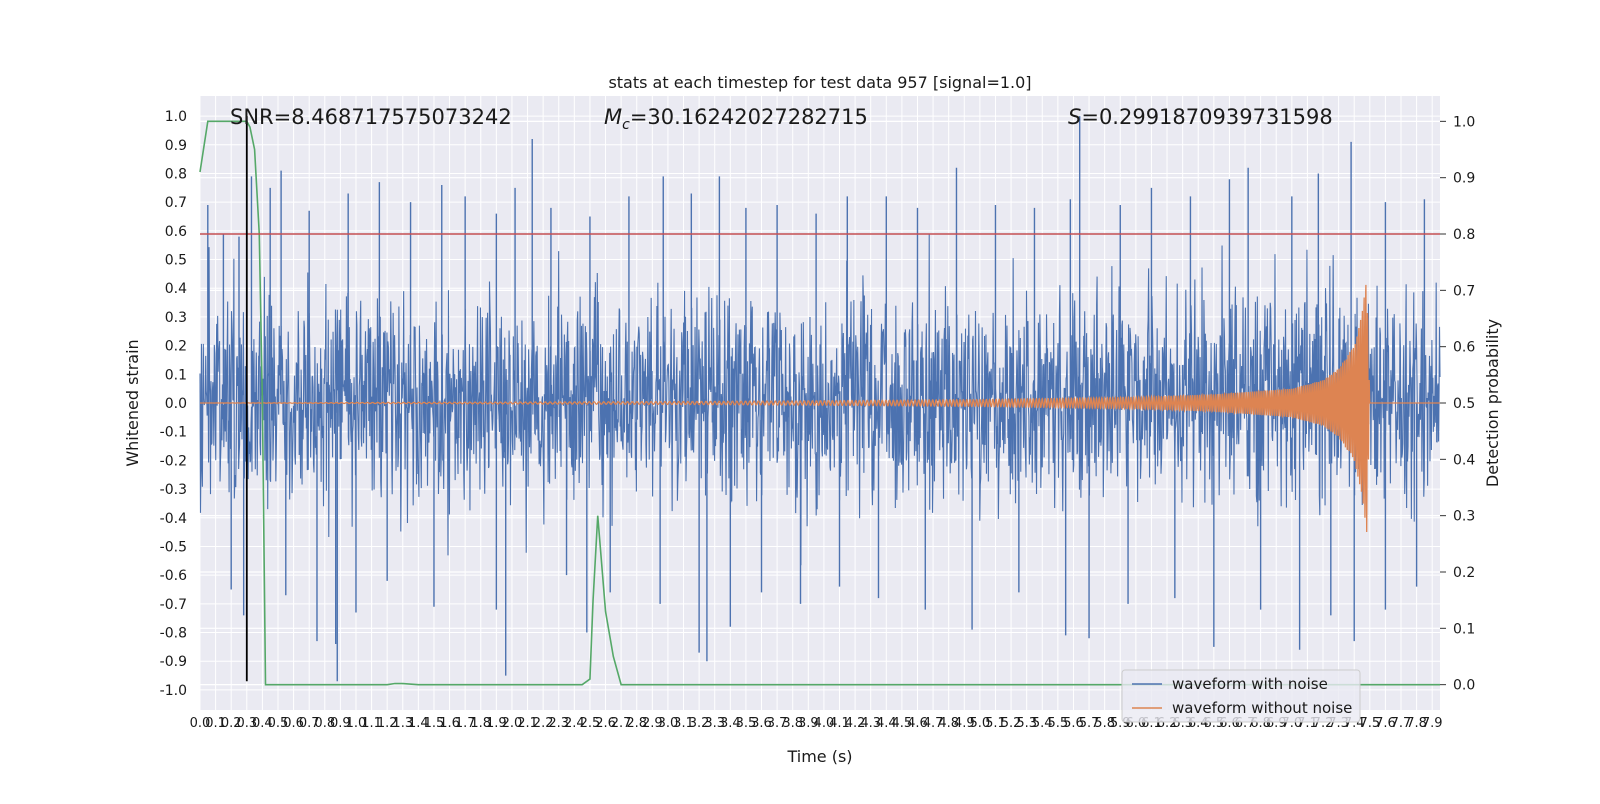 Image resolution: width=1600 pixels, height=804 pixels. Describe the element at coordinates (173, 433) in the screenshot. I see `y-tick-label: -0.1` at that location.